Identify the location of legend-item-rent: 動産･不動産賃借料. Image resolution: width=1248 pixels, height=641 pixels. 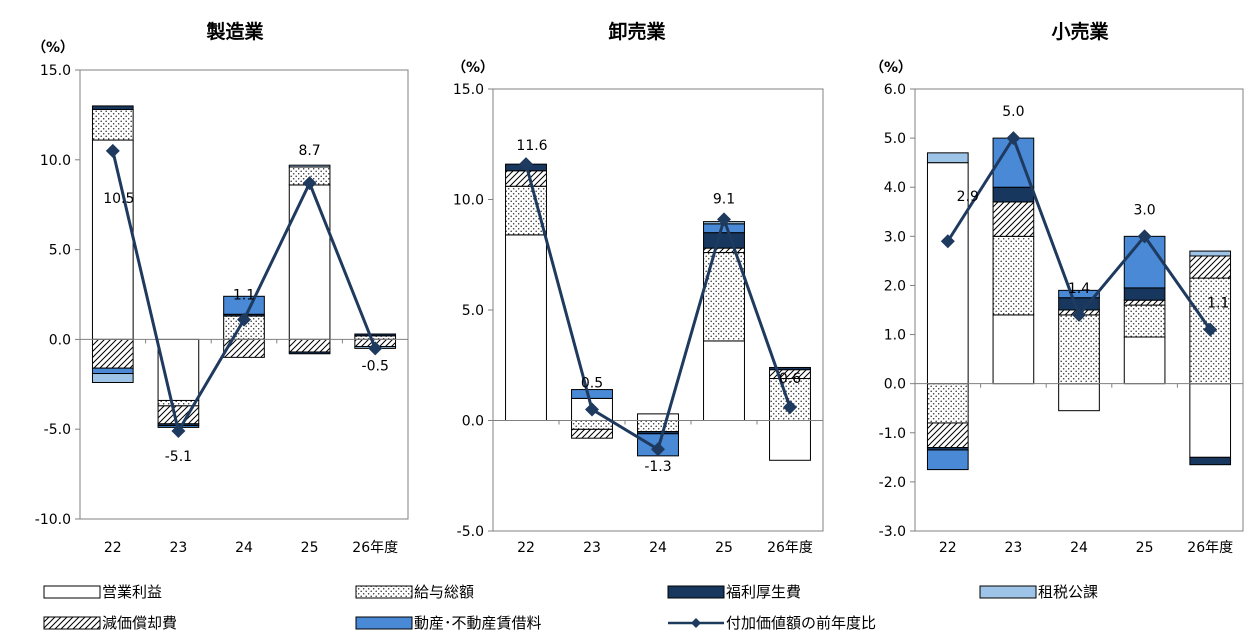
(448, 623).